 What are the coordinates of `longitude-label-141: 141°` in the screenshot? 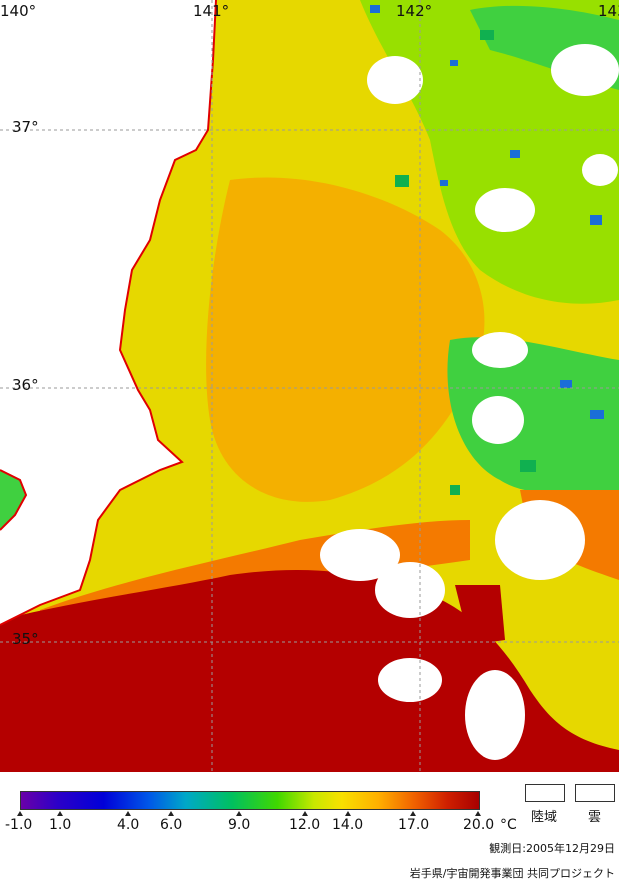 It's located at (211, 11).